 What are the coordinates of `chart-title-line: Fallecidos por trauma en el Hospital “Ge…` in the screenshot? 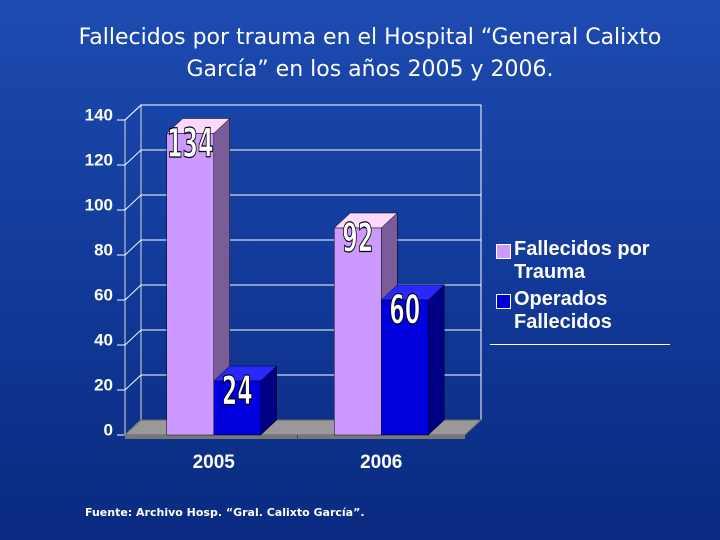 It's located at (370, 37).